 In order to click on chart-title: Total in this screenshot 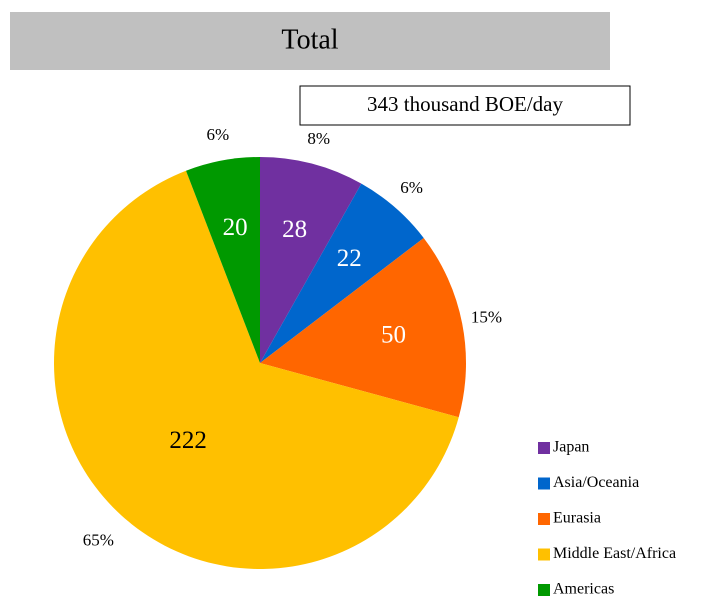, I will do `click(309, 39)`.